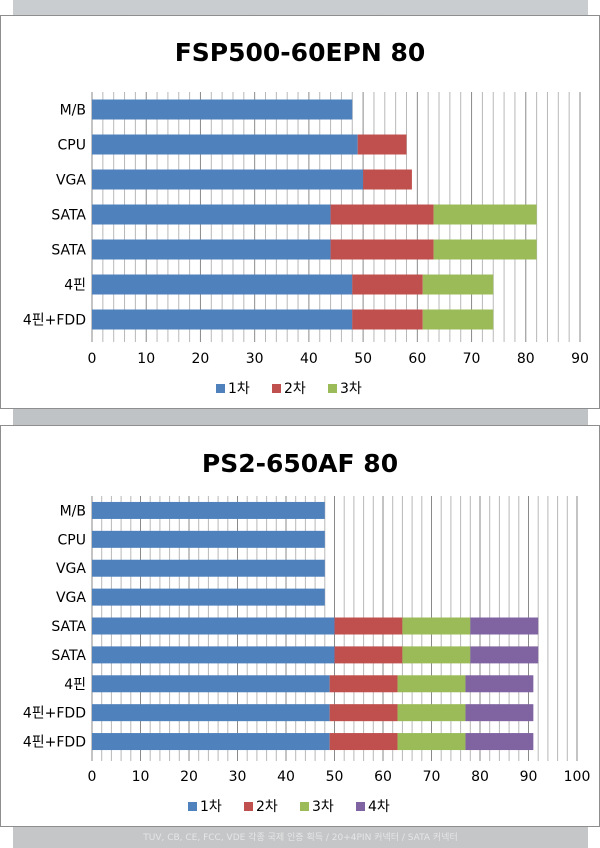 This screenshot has width=600, height=848. What do you see at coordinates (499, 684) in the screenshot?
I see `bar-segment-4차-4핀` at bounding box center [499, 684].